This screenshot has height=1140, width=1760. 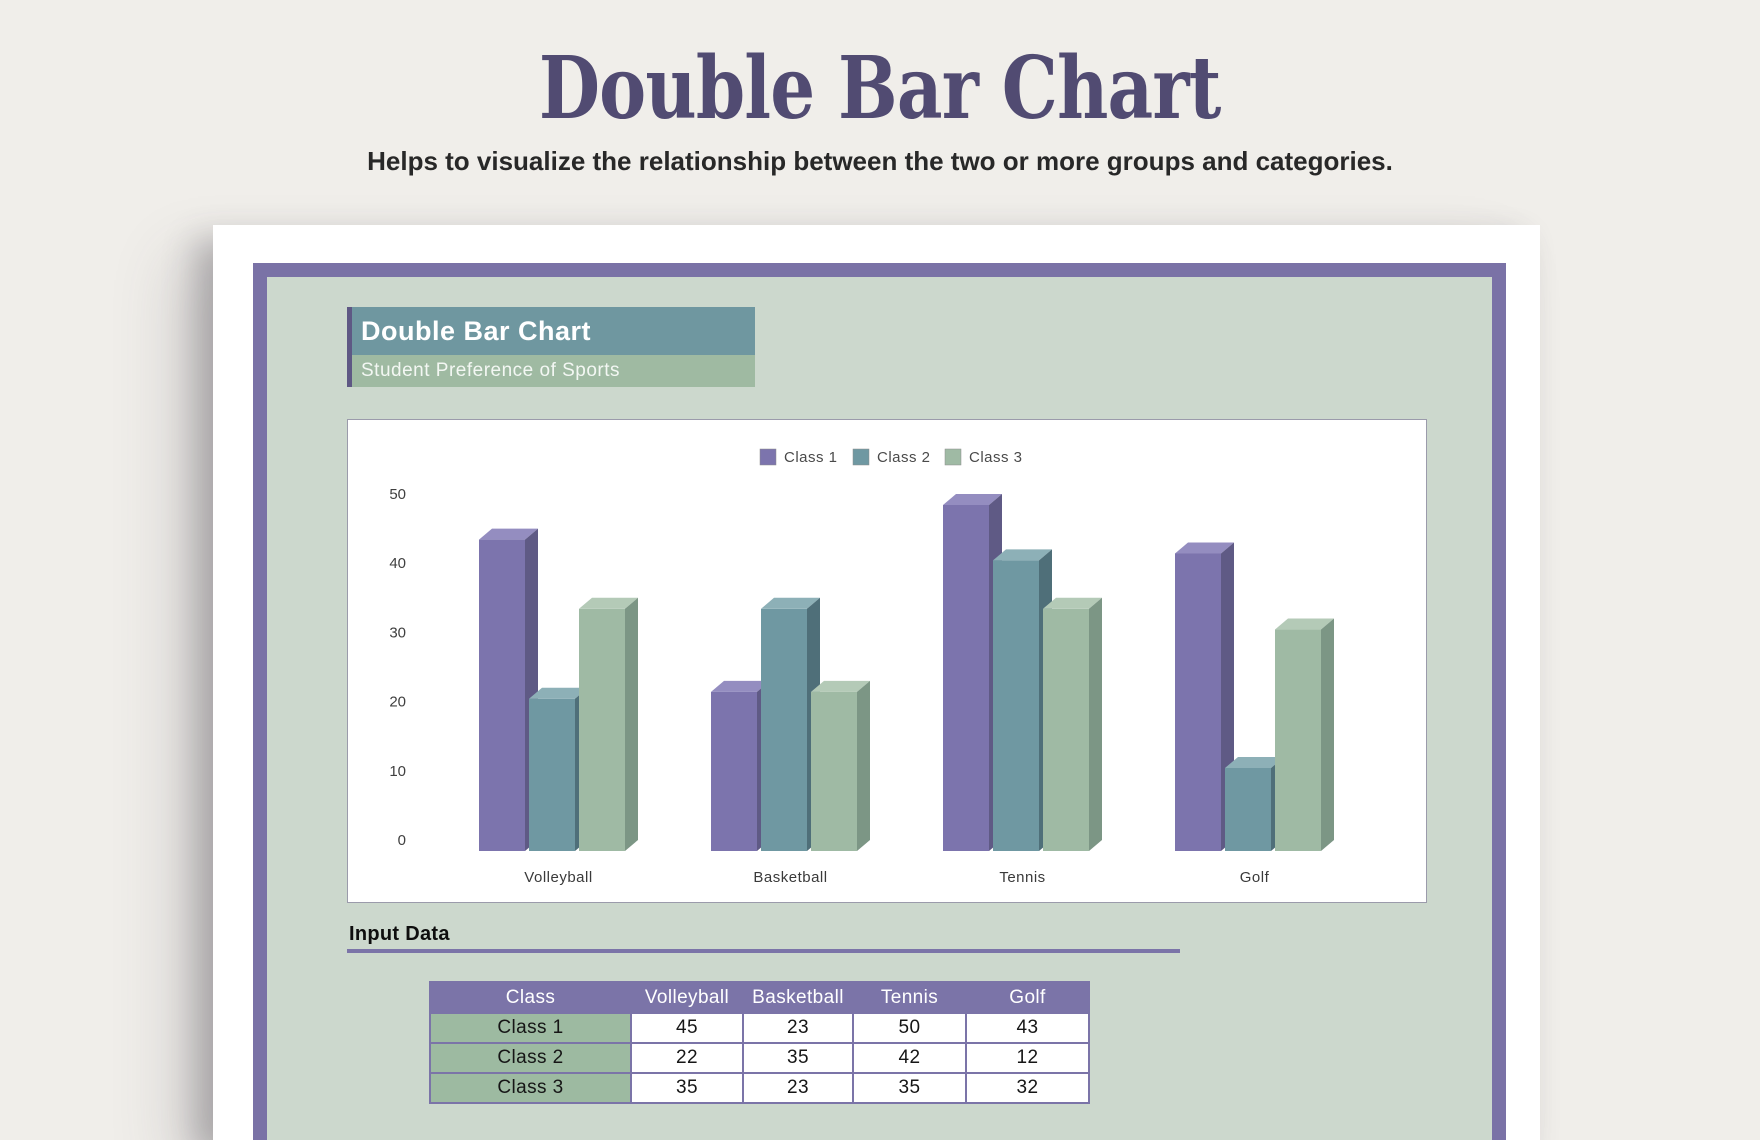 I want to click on bar-top-class-3-basketball, so click(x=840, y=686).